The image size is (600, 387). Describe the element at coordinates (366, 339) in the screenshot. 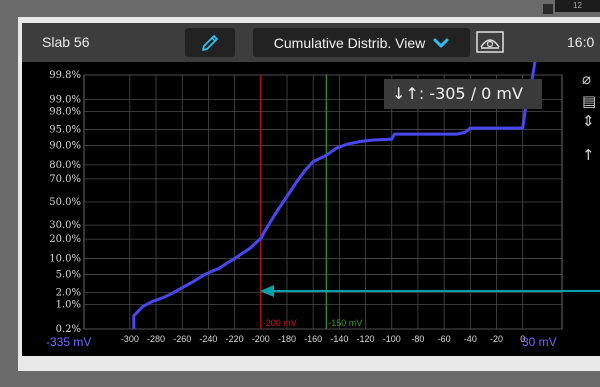

I see `x-tick-label: -120` at that location.